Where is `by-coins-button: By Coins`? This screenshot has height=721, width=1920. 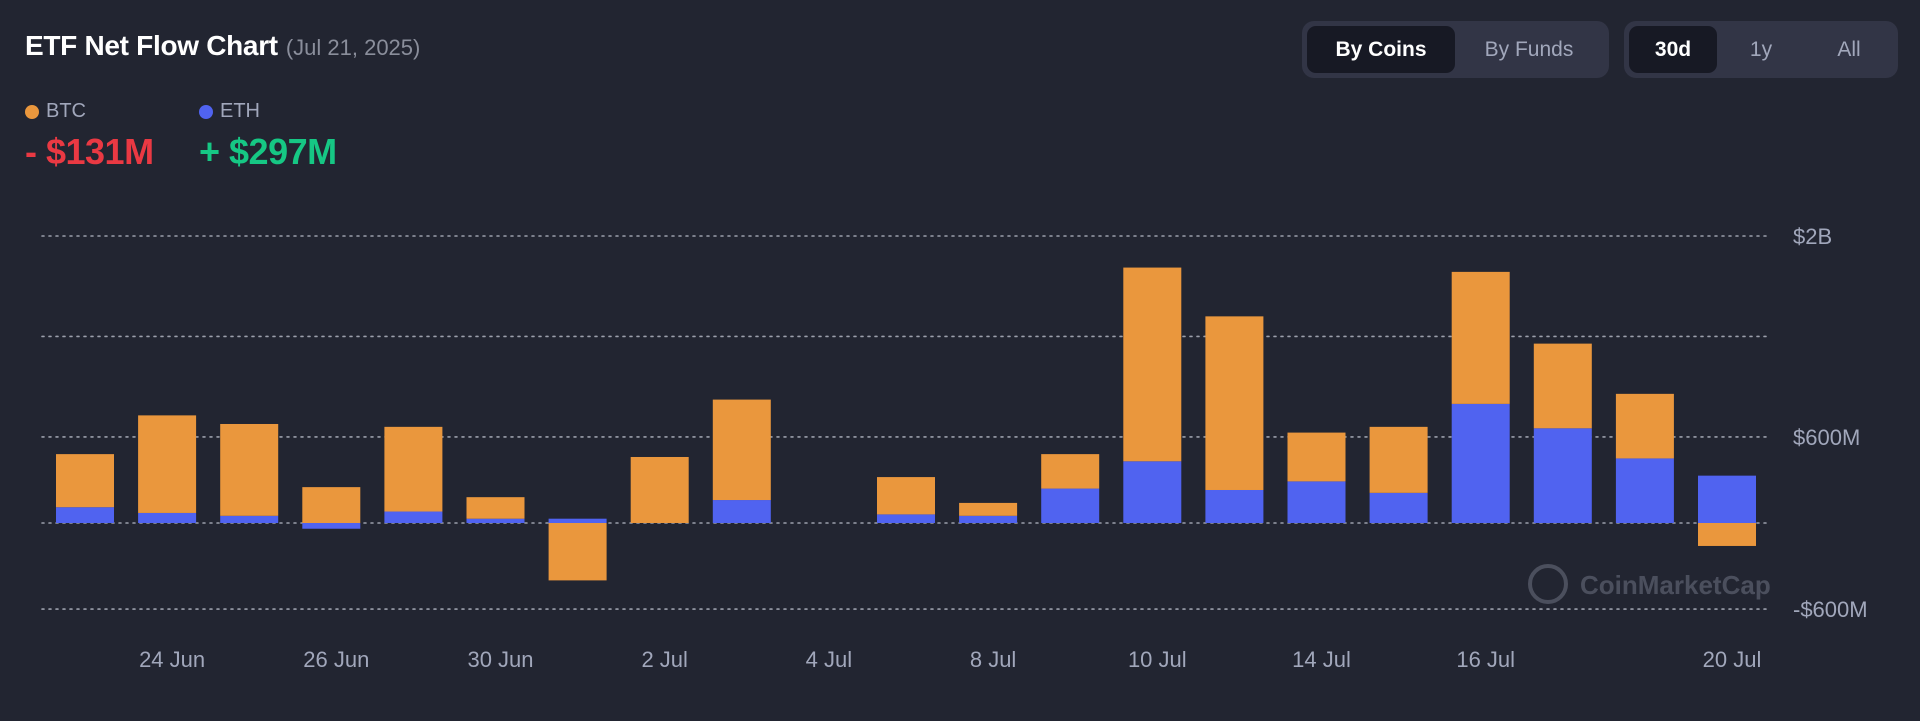 by-coins-button: By Coins is located at coordinates (1381, 49).